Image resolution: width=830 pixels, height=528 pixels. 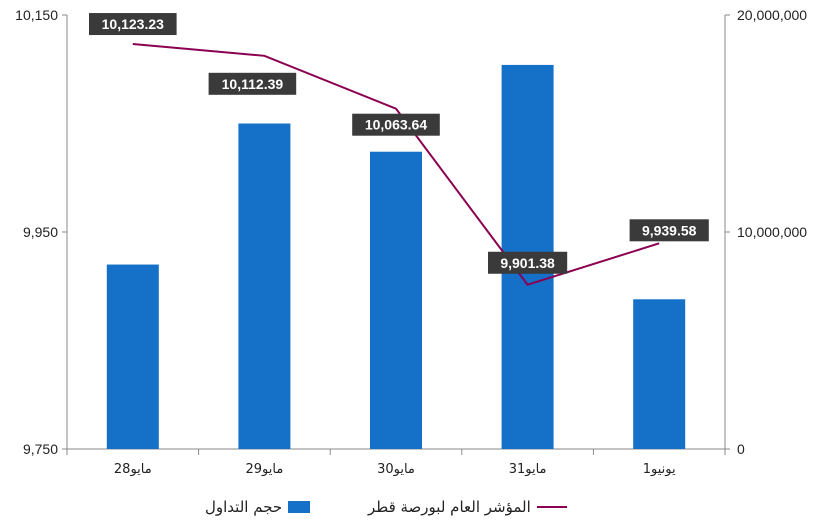 I want to click on right-tick-label: 20,000,000, so click(x=772, y=15).